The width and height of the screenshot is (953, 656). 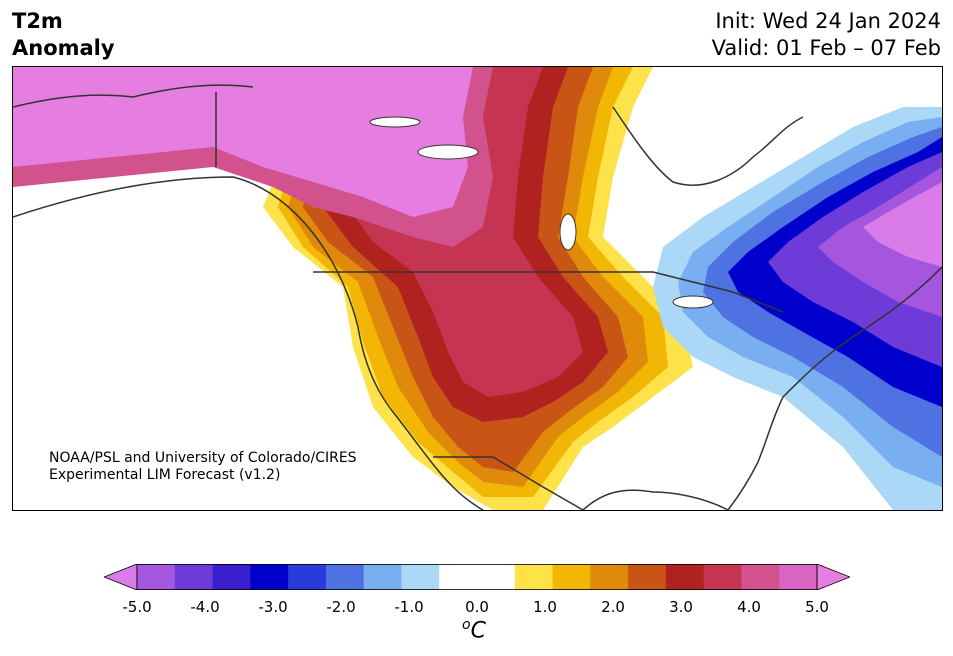 What do you see at coordinates (409, 607) in the screenshot?
I see `colorbar-tick-label: -1.0` at bounding box center [409, 607].